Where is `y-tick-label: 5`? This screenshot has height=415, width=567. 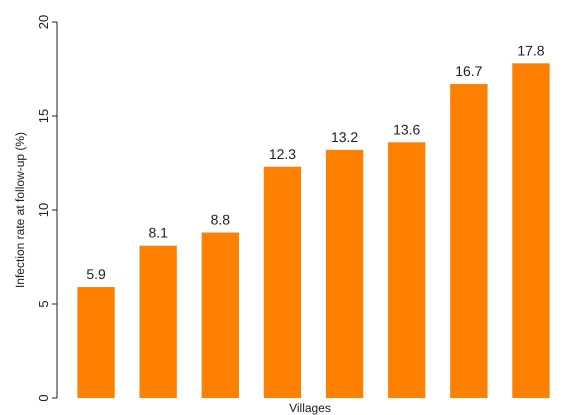 y-tick-label: 5 is located at coordinates (43, 304).